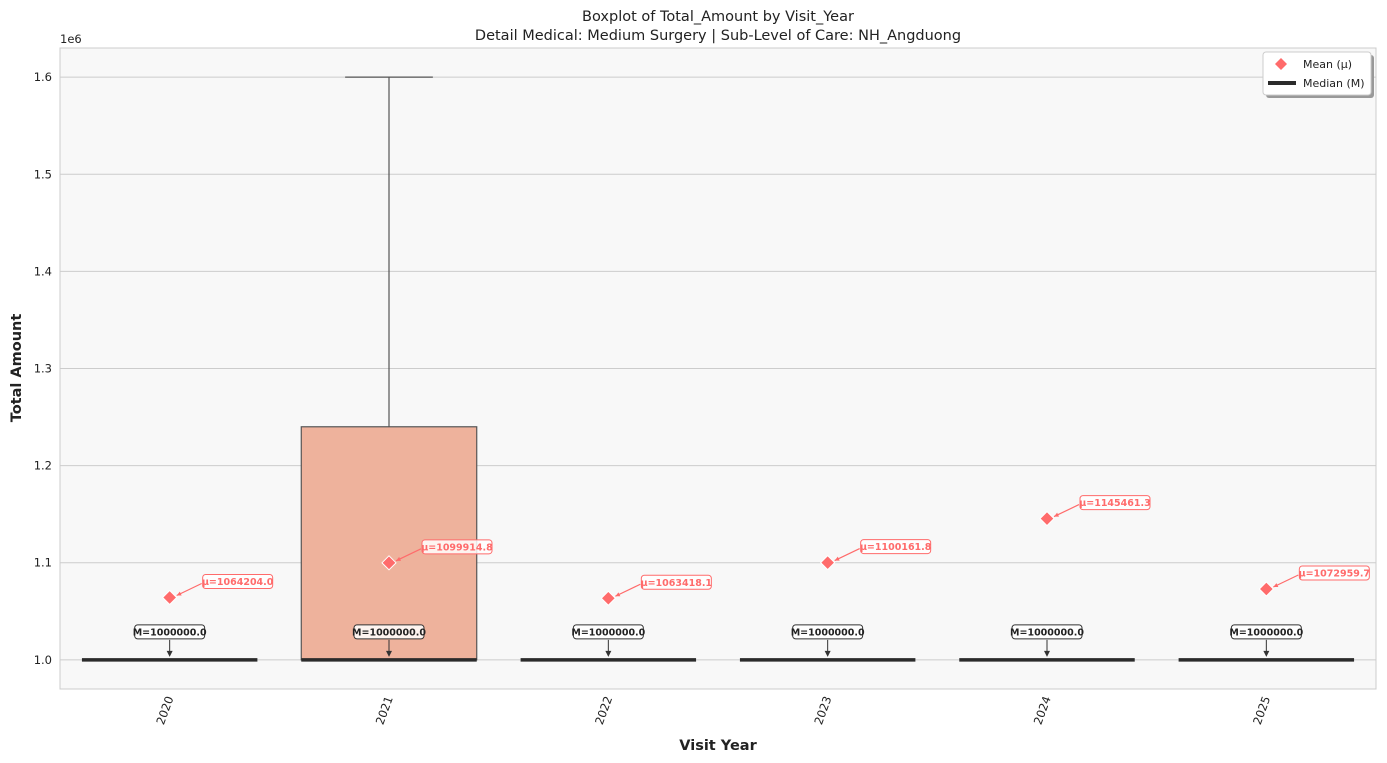  I want to click on y-tick-label: 1.2, so click(43, 466).